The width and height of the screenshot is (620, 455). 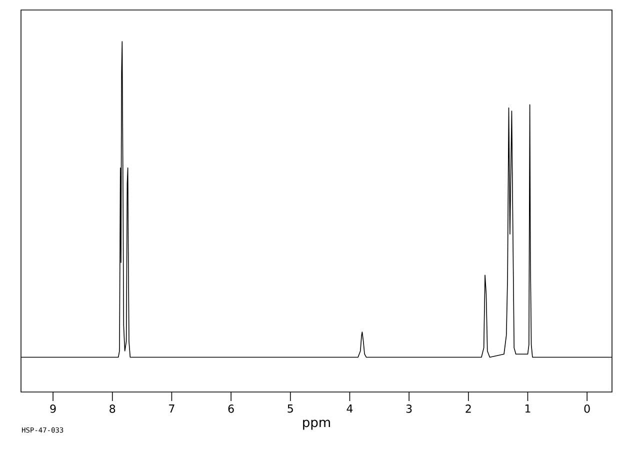 What do you see at coordinates (53, 408) in the screenshot?
I see `x-tick-label: 9` at bounding box center [53, 408].